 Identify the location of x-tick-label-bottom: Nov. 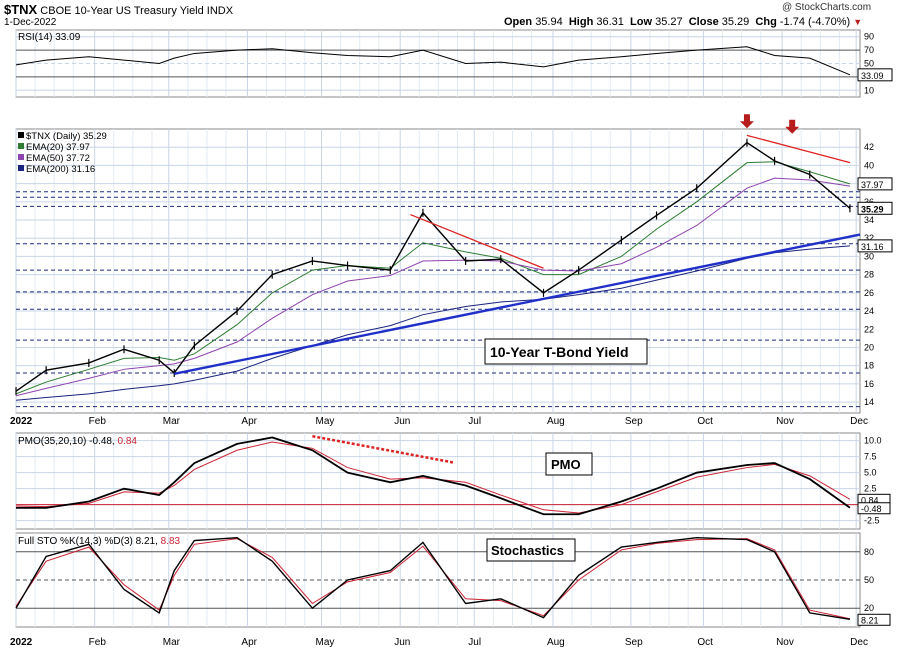
(785, 642).